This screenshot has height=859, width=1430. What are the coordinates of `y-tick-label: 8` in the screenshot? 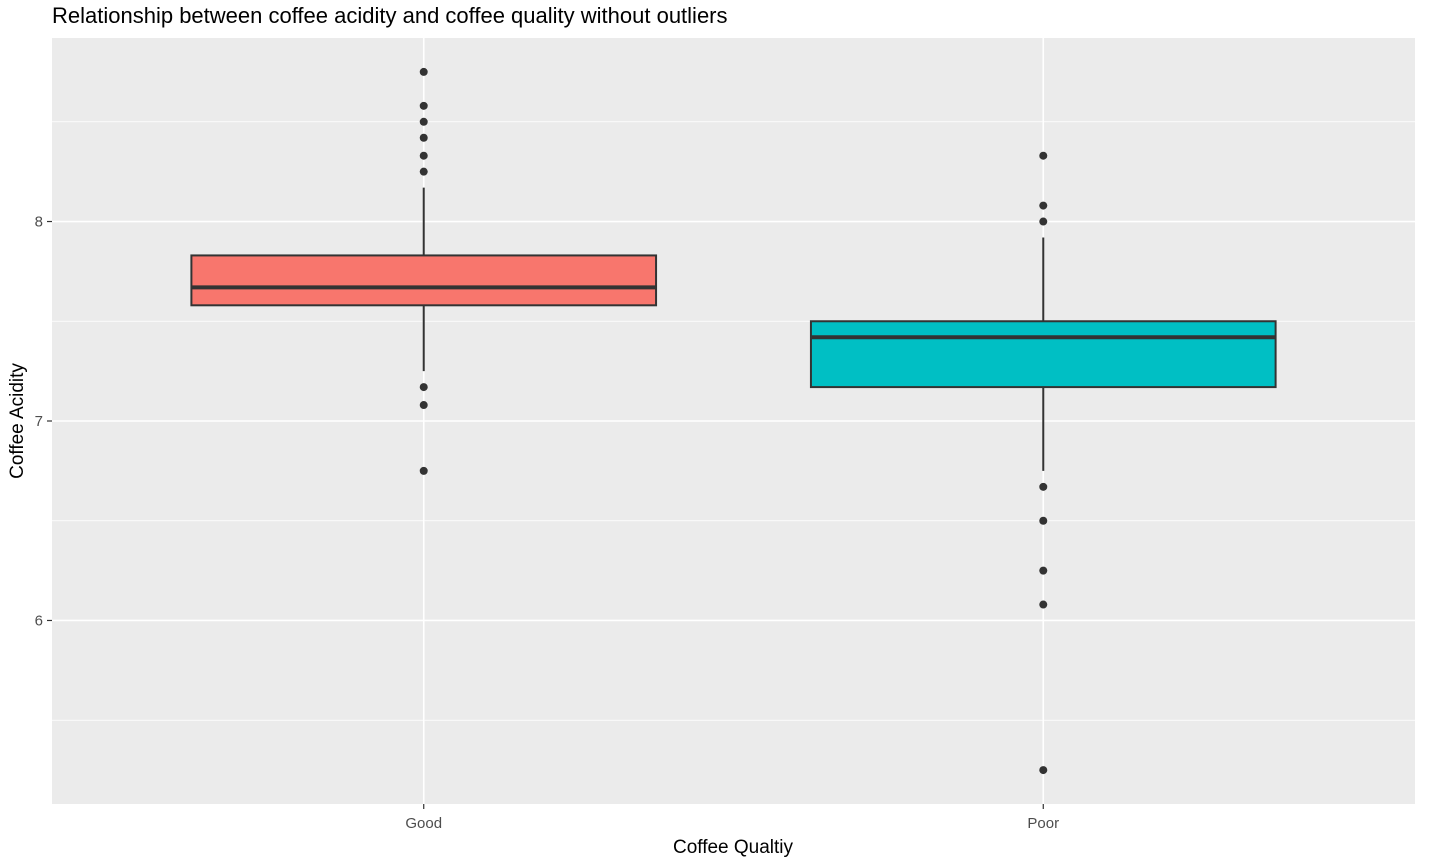 It's located at (39, 222).